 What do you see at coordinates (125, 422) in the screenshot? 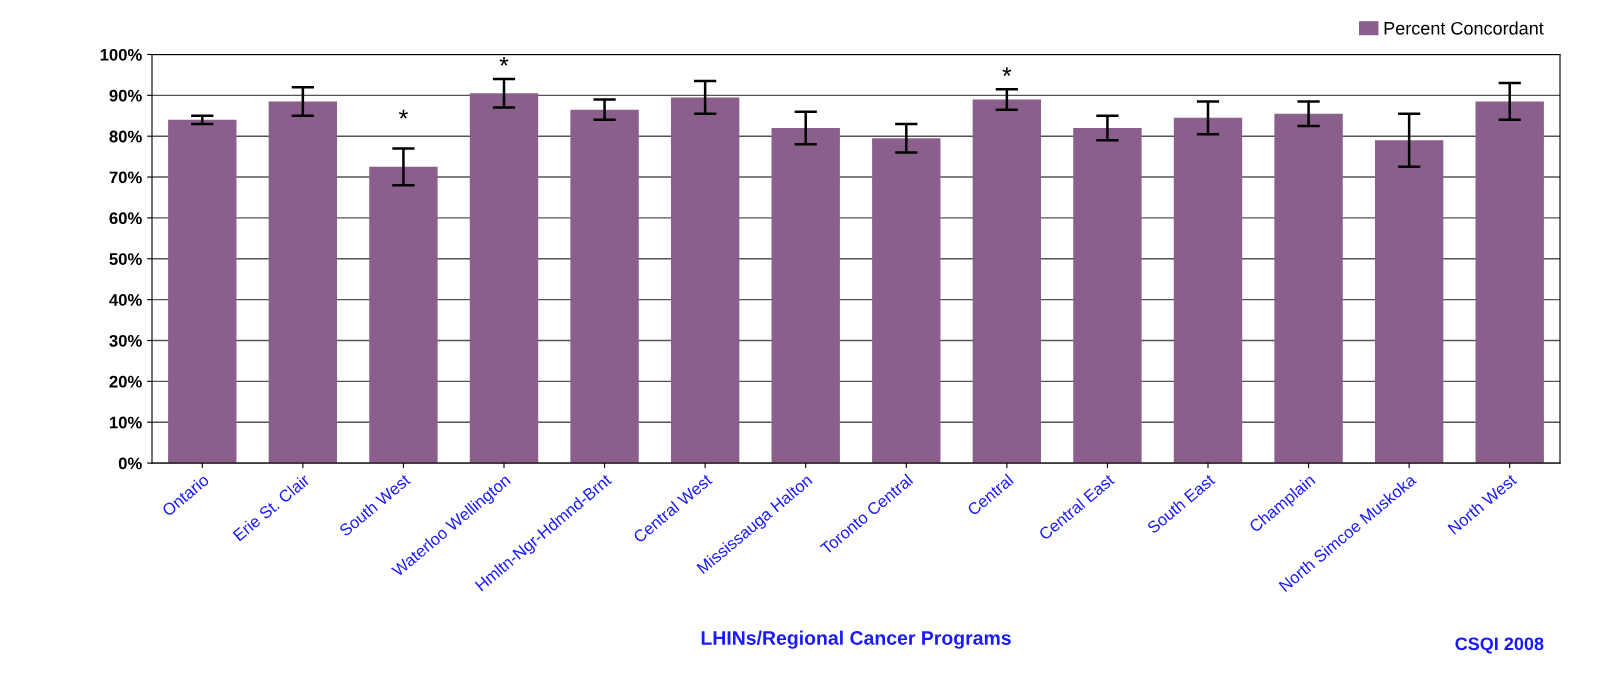
I see `y-tick-label: 10%` at bounding box center [125, 422].